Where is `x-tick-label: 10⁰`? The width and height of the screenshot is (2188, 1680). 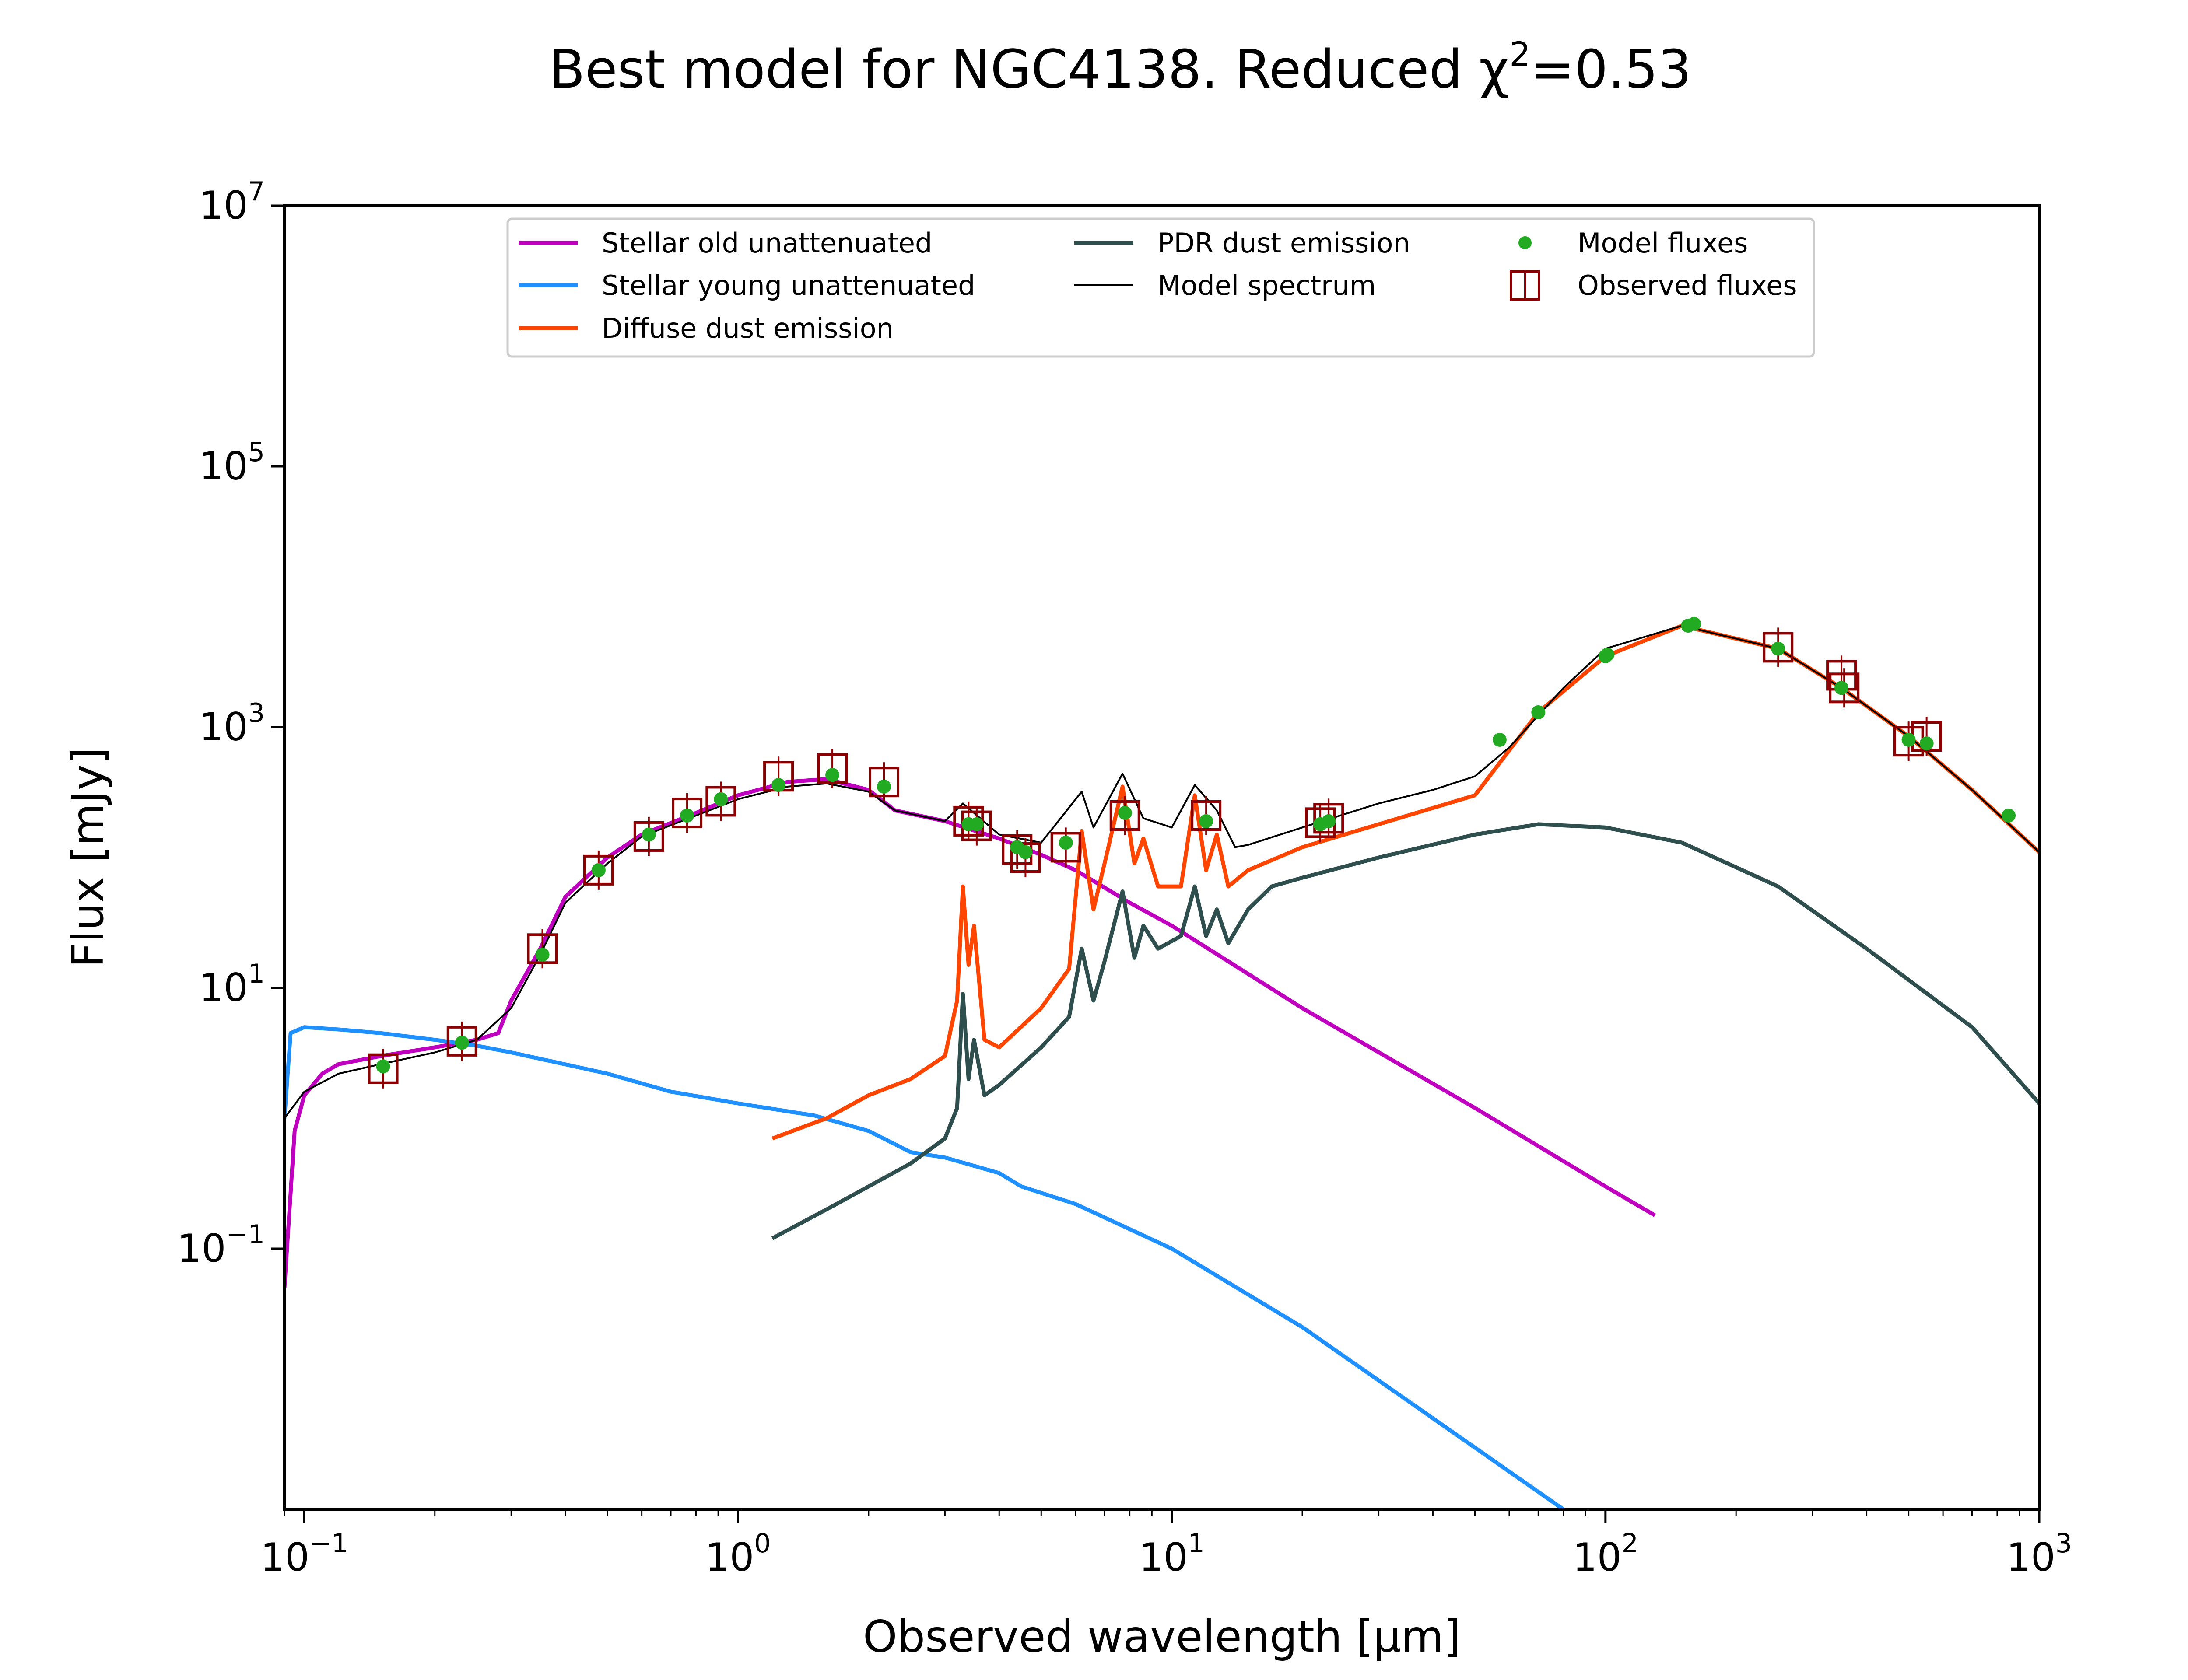
x-tick-label: 10⁰ is located at coordinates (738, 1554).